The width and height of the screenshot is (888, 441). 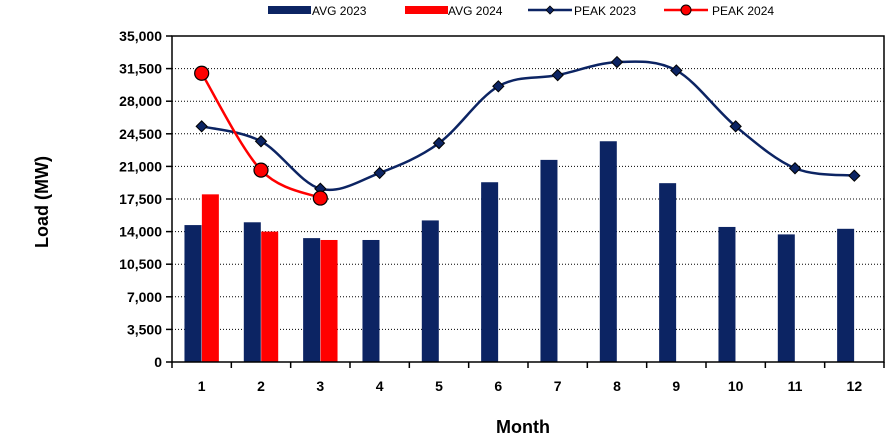 I want to click on y-tick-label: 17,500, so click(x=140, y=199).